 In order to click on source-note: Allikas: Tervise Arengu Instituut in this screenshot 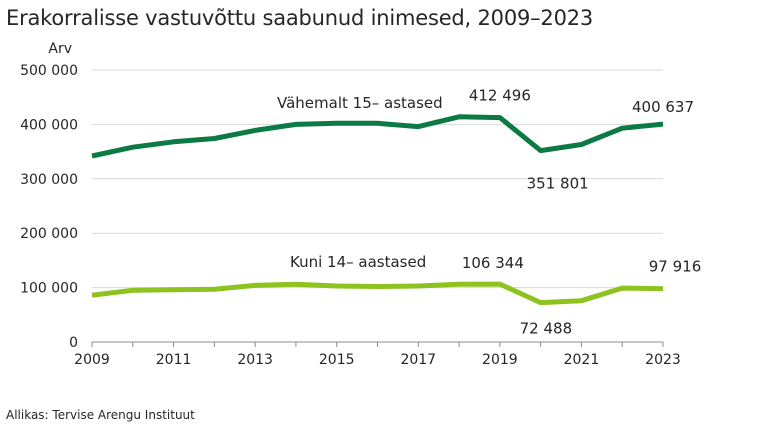, I will do `click(100, 415)`.